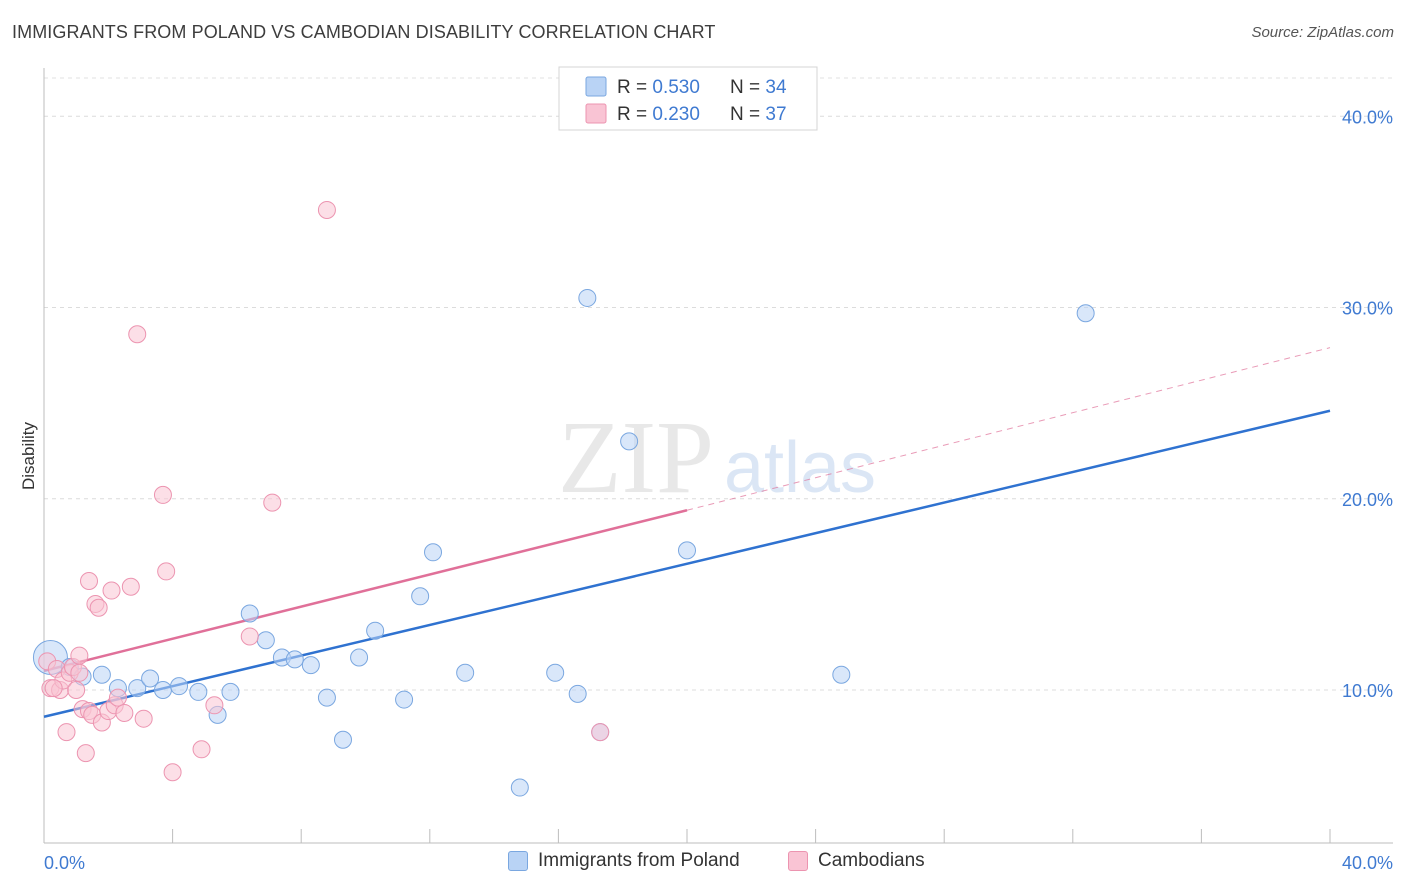 The width and height of the screenshot is (1406, 892). I want to click on x-tick-label-max: 40.0%, so click(1367, 863).